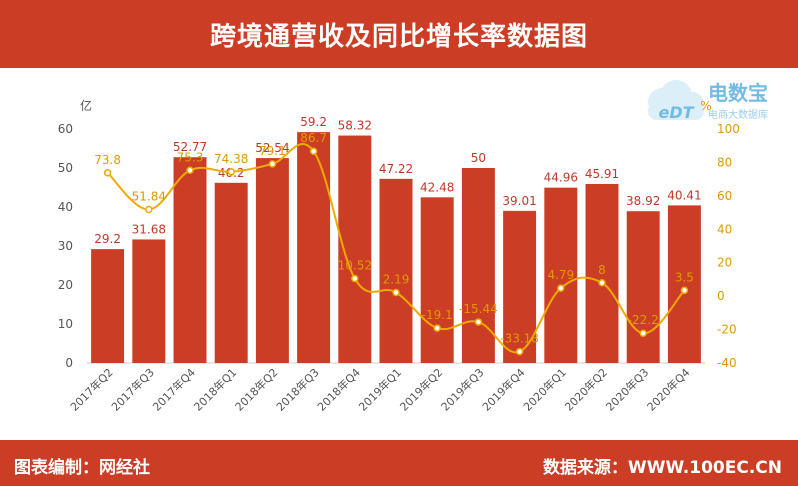  Describe the element at coordinates (256, 389) in the screenshot. I see `x-tick-label: 2018年Q2` at that location.